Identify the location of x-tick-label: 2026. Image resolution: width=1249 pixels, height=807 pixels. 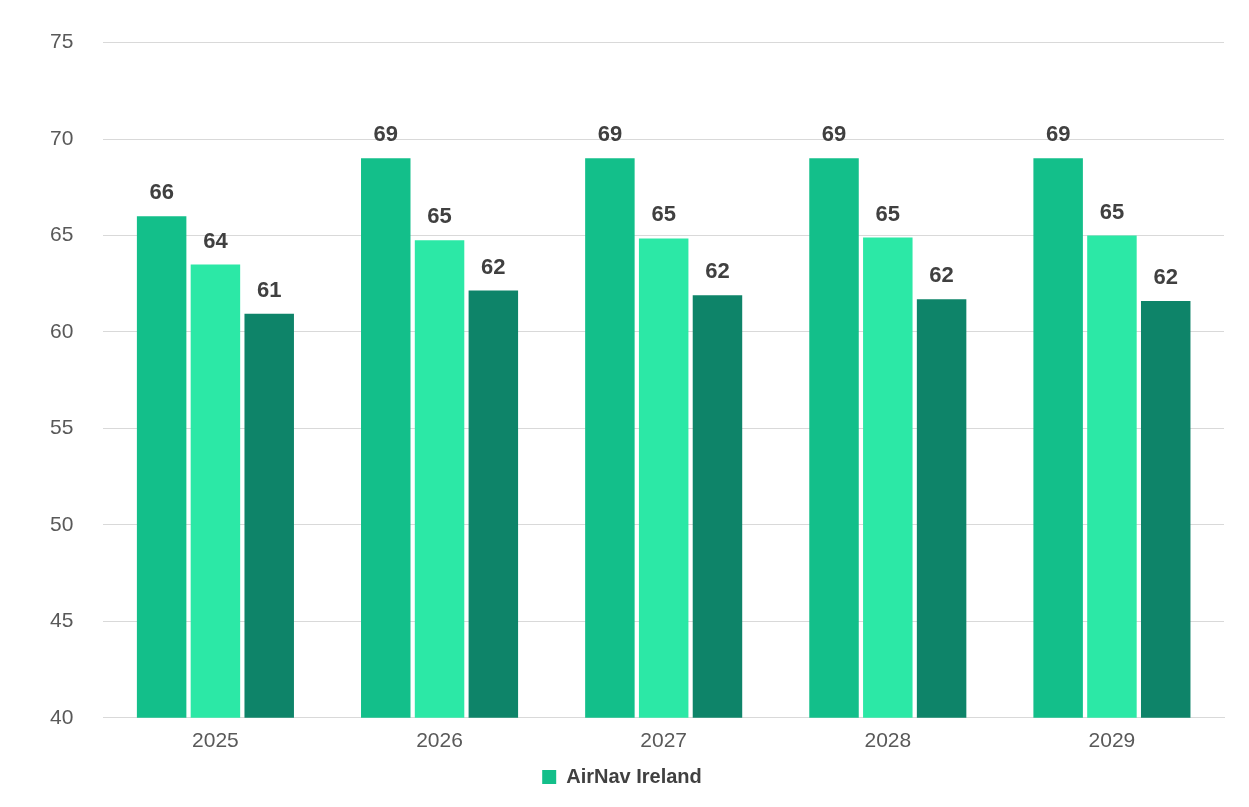
(439, 740).